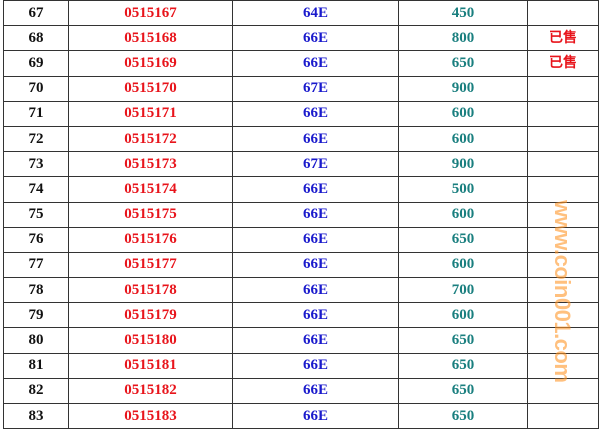 The image size is (600, 443). What do you see at coordinates (150, 365) in the screenshot?
I see `serial-number-cell: 0515181` at bounding box center [150, 365].